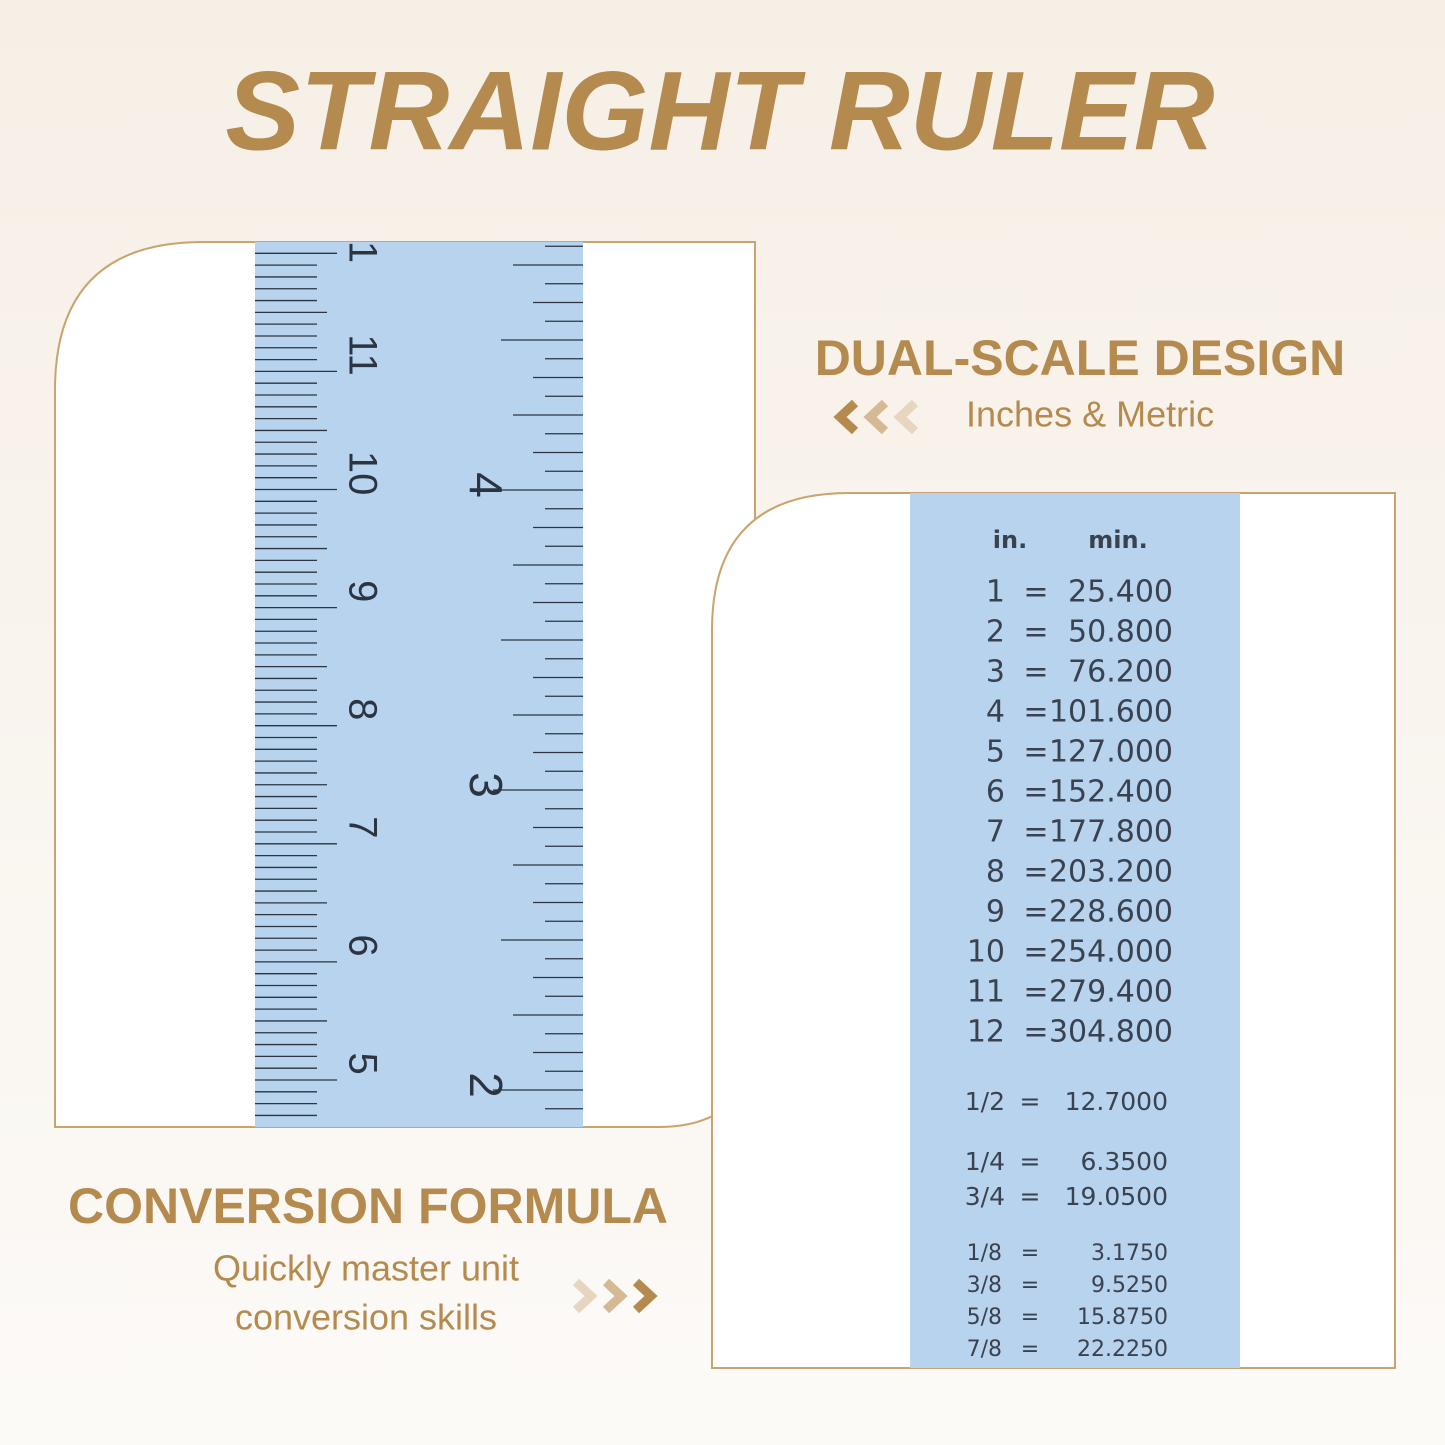  Describe the element at coordinates (362, 945) in the screenshot. I see `cm-label: 6` at that location.